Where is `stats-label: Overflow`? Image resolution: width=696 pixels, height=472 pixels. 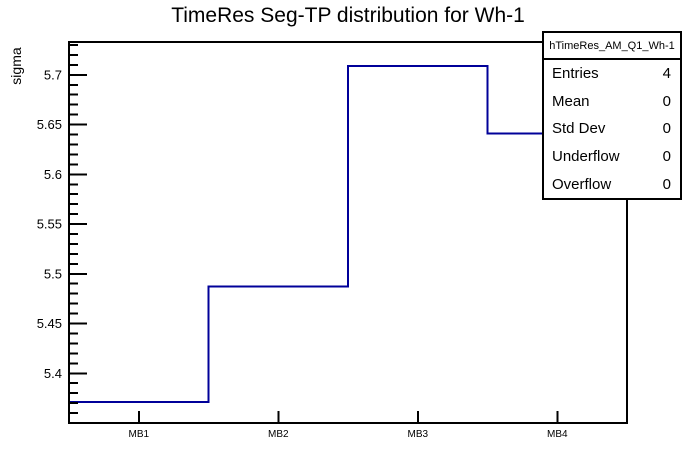 stats-label: Overflow is located at coordinates (582, 184).